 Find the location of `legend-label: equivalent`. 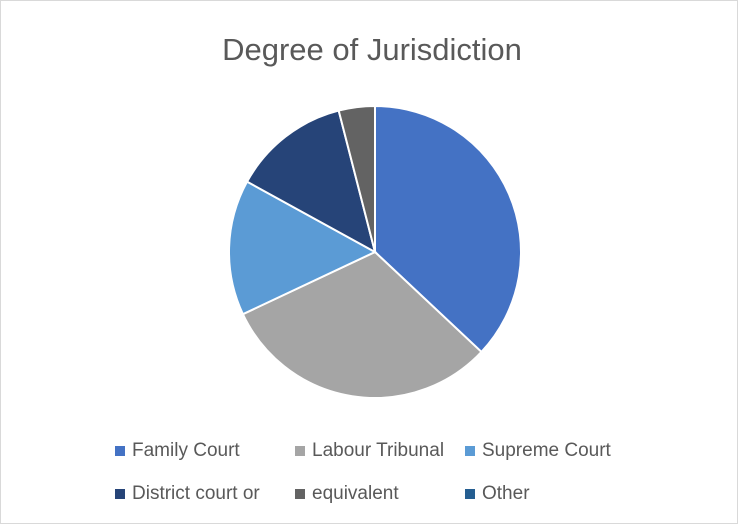

legend-label: equivalent is located at coordinates (355, 493).